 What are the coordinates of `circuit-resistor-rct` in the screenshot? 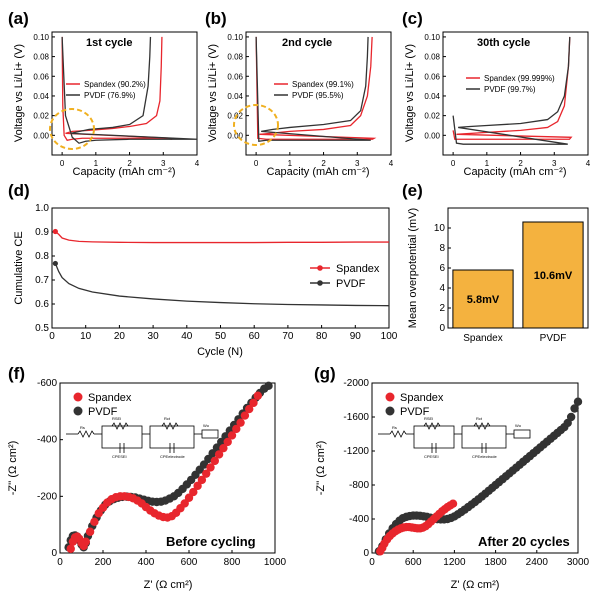 It's located at (170, 426).